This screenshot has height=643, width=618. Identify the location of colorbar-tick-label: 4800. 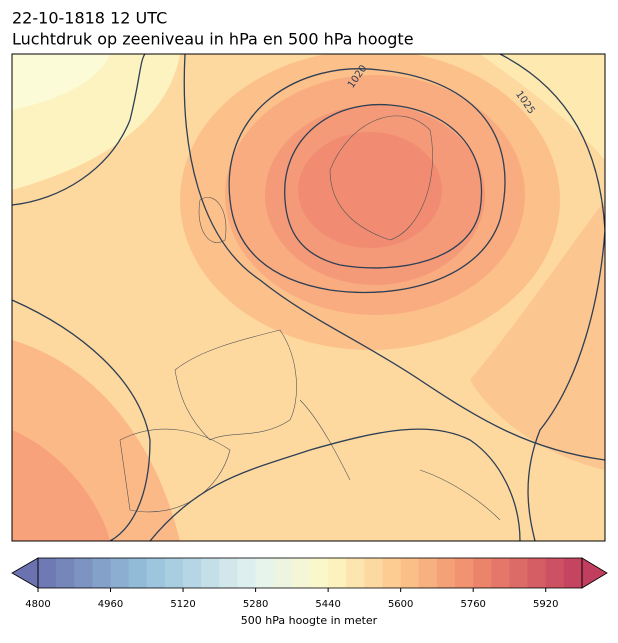
(37, 604).